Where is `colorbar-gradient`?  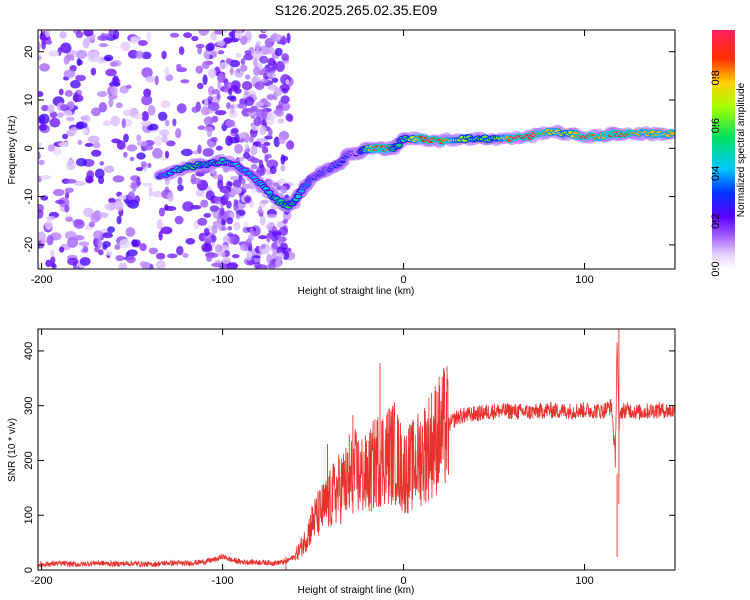 colorbar-gradient is located at coordinates (723, 149).